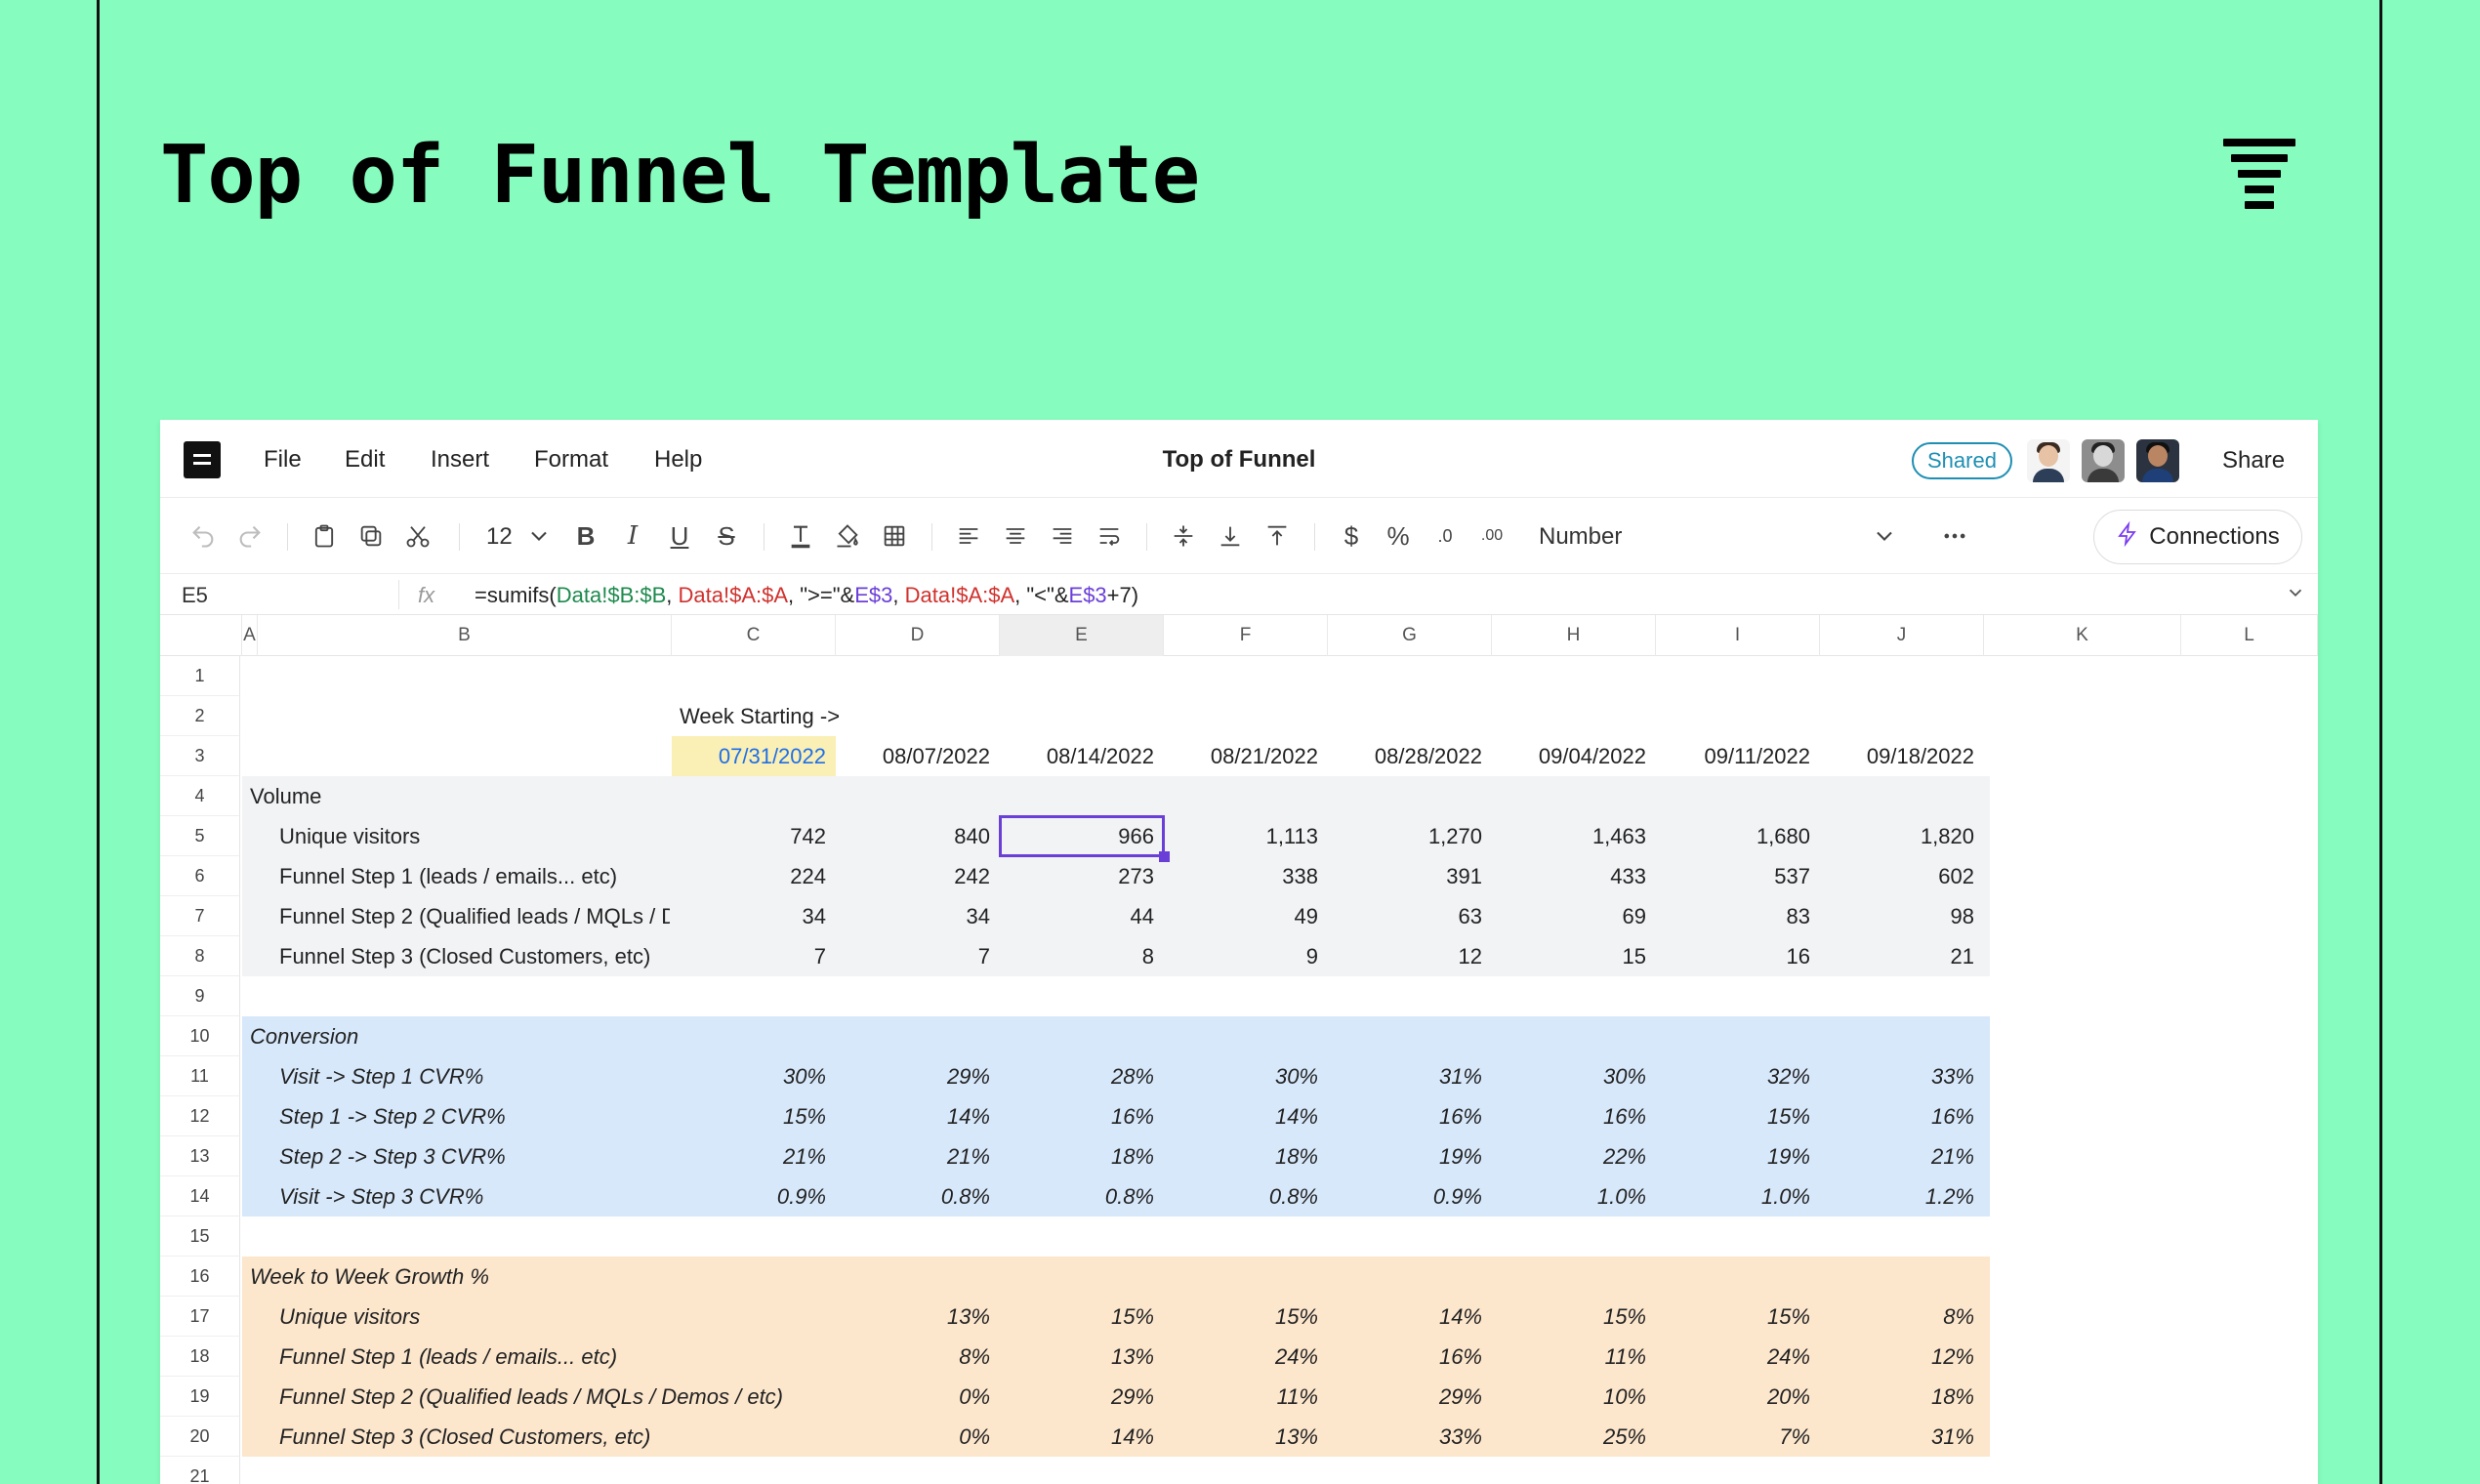 This screenshot has width=2480, height=1484. What do you see at coordinates (1783, 836) in the screenshot?
I see `table-cell: 1,680` at bounding box center [1783, 836].